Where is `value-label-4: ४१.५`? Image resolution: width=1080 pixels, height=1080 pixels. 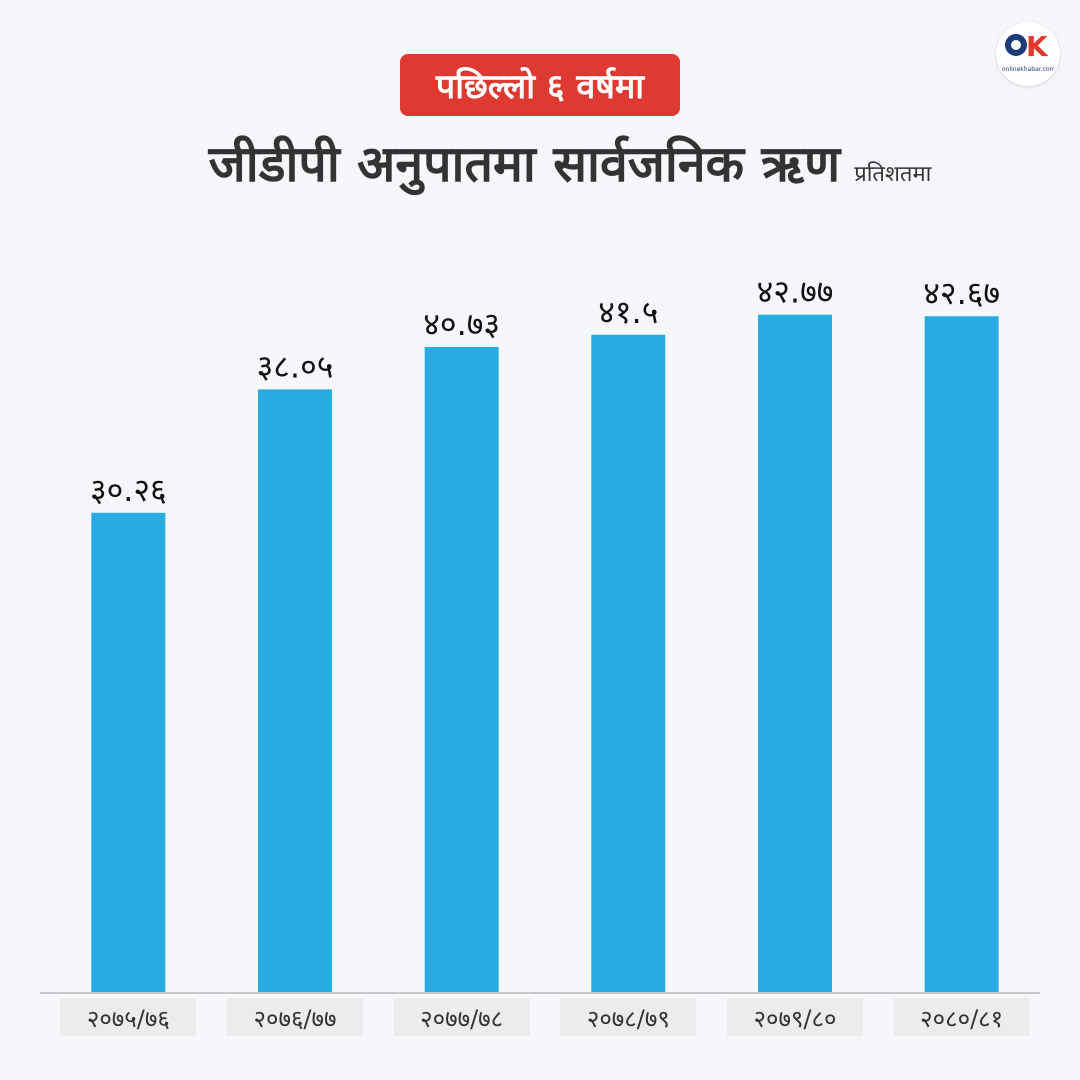
value-label-4: ४१.५ is located at coordinates (628, 312).